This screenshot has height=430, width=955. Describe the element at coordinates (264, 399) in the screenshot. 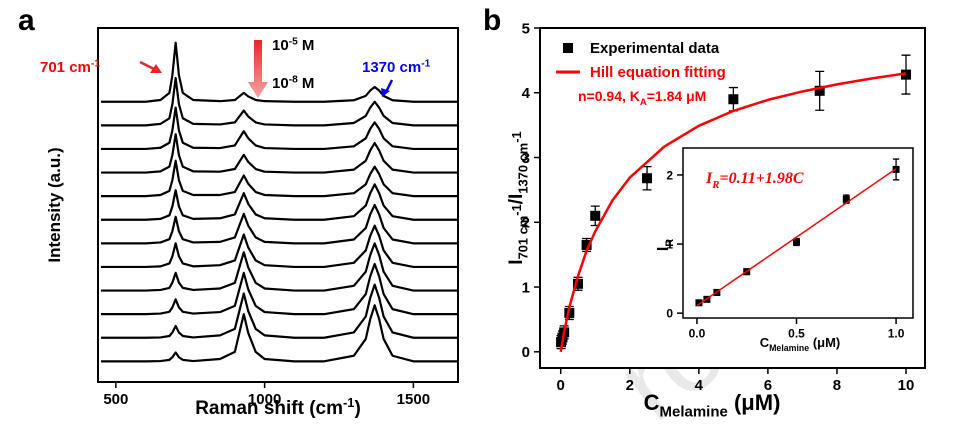

I see `x-tick-label: 1000` at that location.